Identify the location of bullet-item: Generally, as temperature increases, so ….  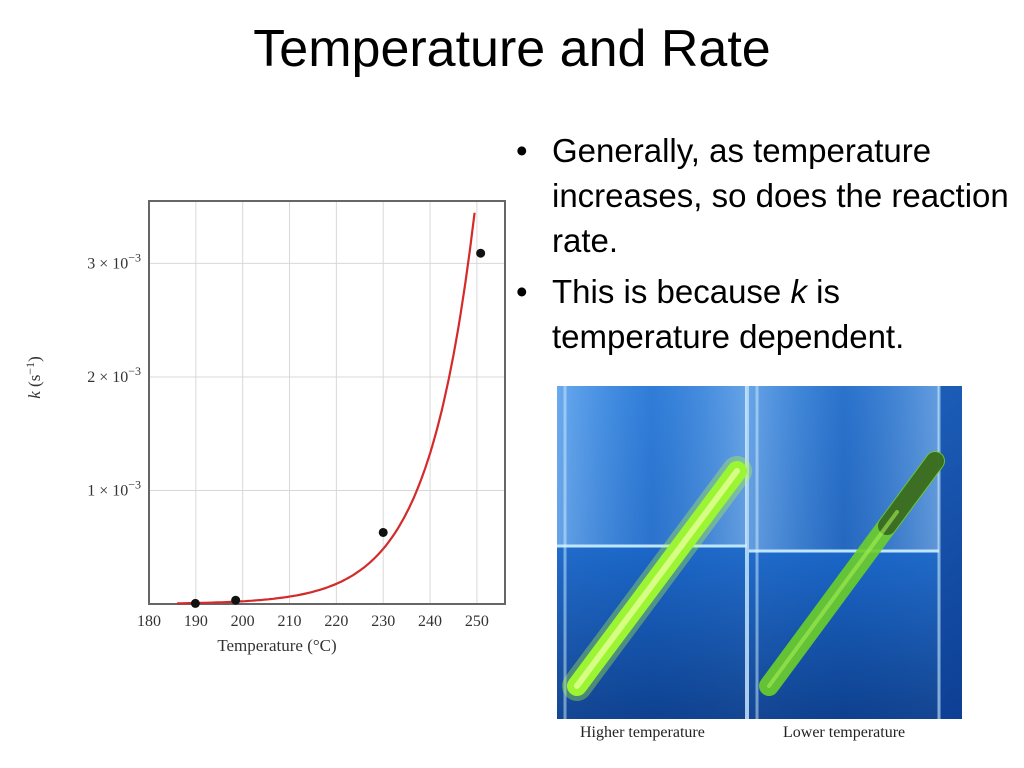
(764, 195).